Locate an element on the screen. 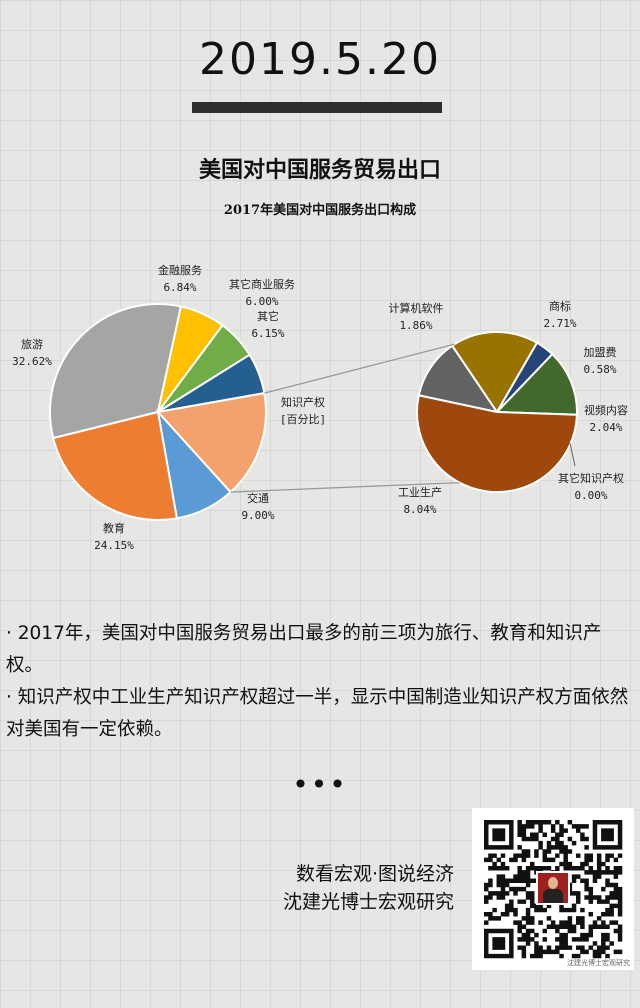  main-label-6-value: 24.15% is located at coordinates (114, 544).